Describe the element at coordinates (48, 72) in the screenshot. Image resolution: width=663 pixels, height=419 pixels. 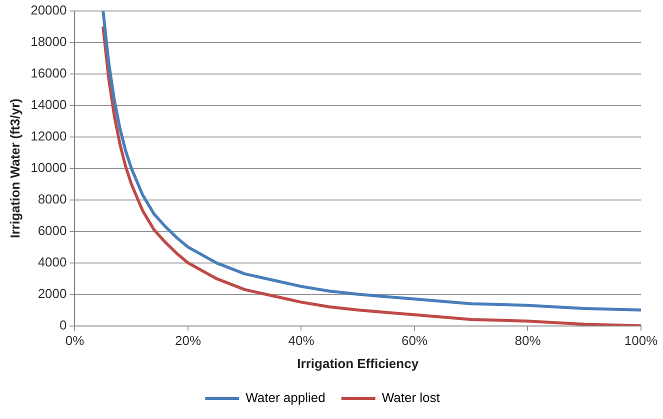
I see `y-tick-label: 16000` at that location.